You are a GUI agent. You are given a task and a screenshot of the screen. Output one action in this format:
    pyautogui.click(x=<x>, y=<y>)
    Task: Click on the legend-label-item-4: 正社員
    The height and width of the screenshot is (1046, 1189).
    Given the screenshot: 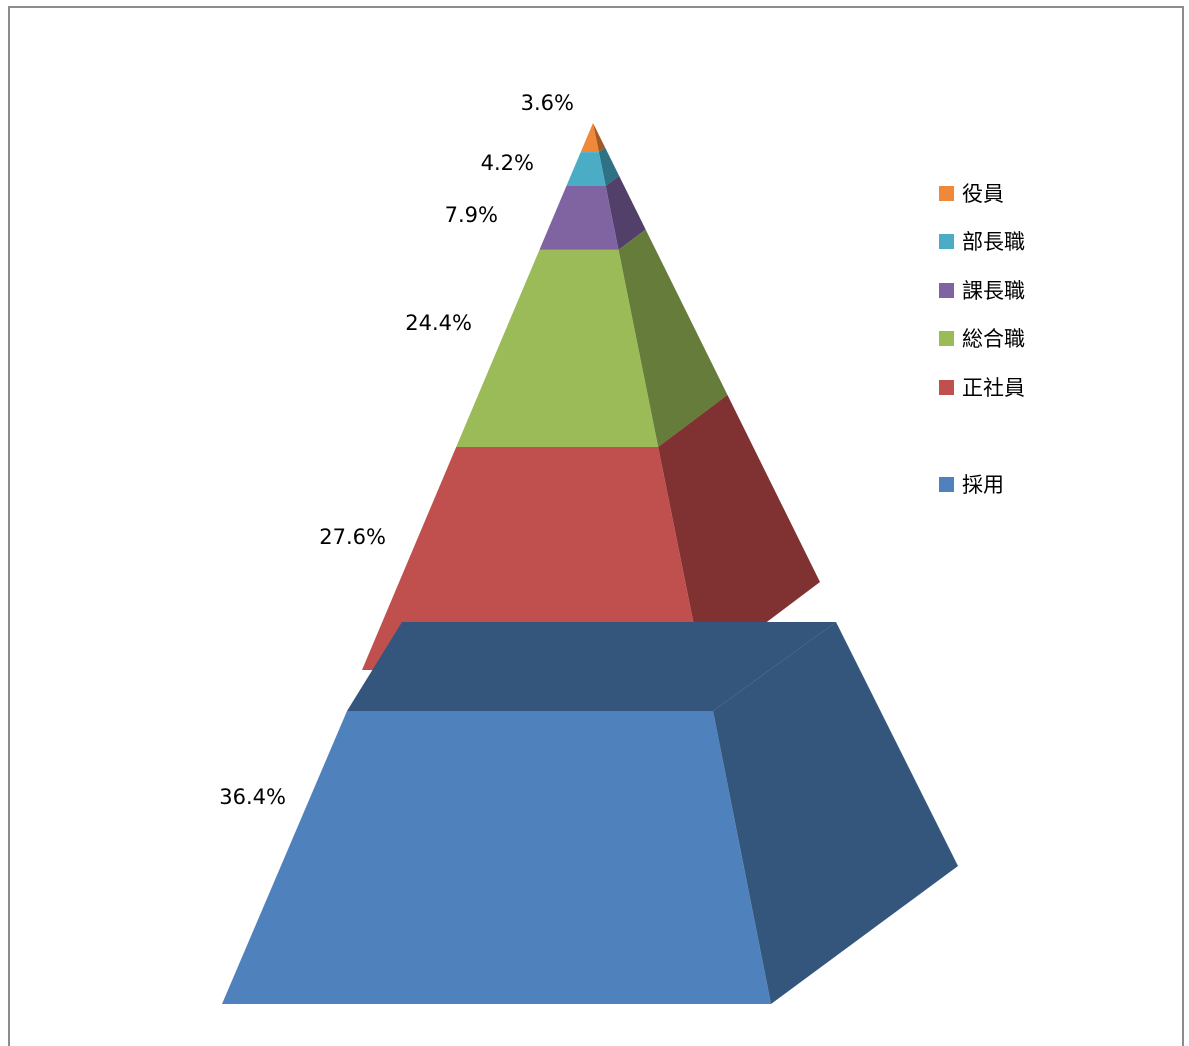 What is the action you would take?
    pyautogui.click(x=993, y=388)
    